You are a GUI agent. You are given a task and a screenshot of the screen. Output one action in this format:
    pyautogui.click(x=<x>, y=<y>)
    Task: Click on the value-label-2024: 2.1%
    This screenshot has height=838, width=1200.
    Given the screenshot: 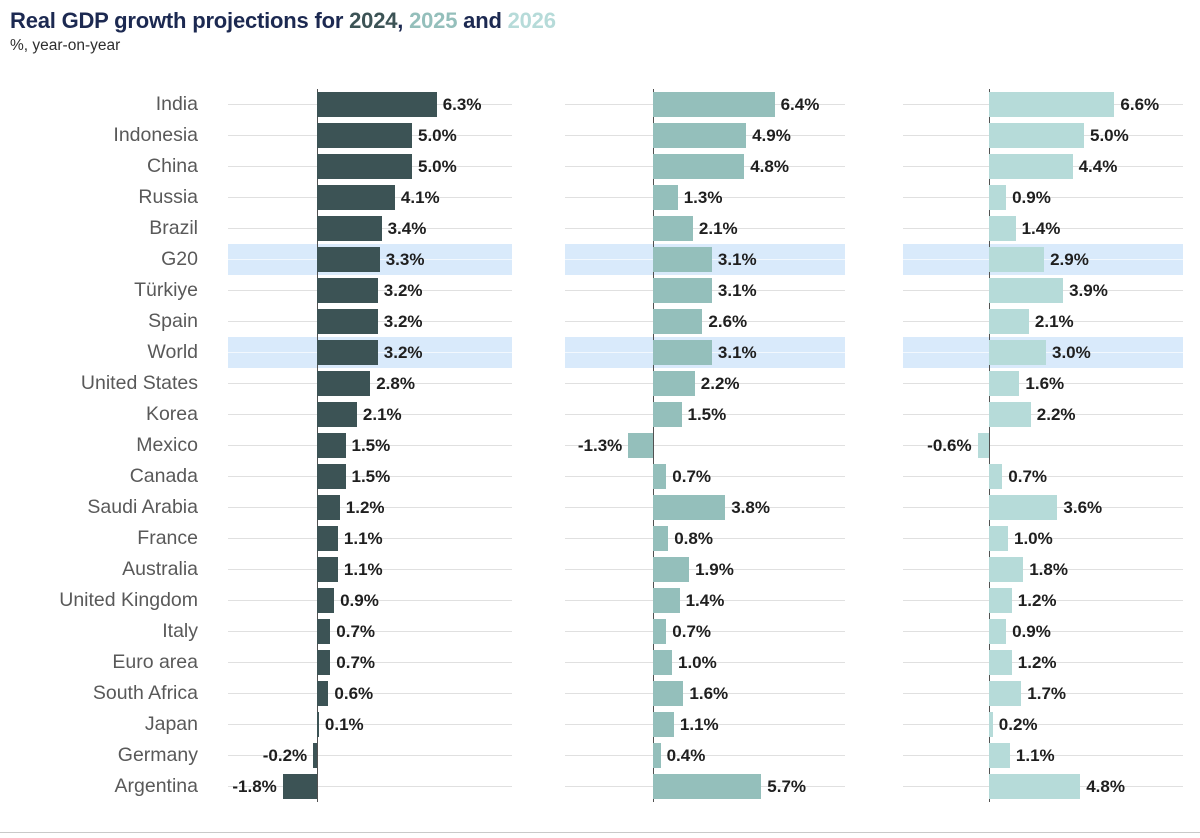 What is the action you would take?
    pyautogui.click(x=382, y=414)
    